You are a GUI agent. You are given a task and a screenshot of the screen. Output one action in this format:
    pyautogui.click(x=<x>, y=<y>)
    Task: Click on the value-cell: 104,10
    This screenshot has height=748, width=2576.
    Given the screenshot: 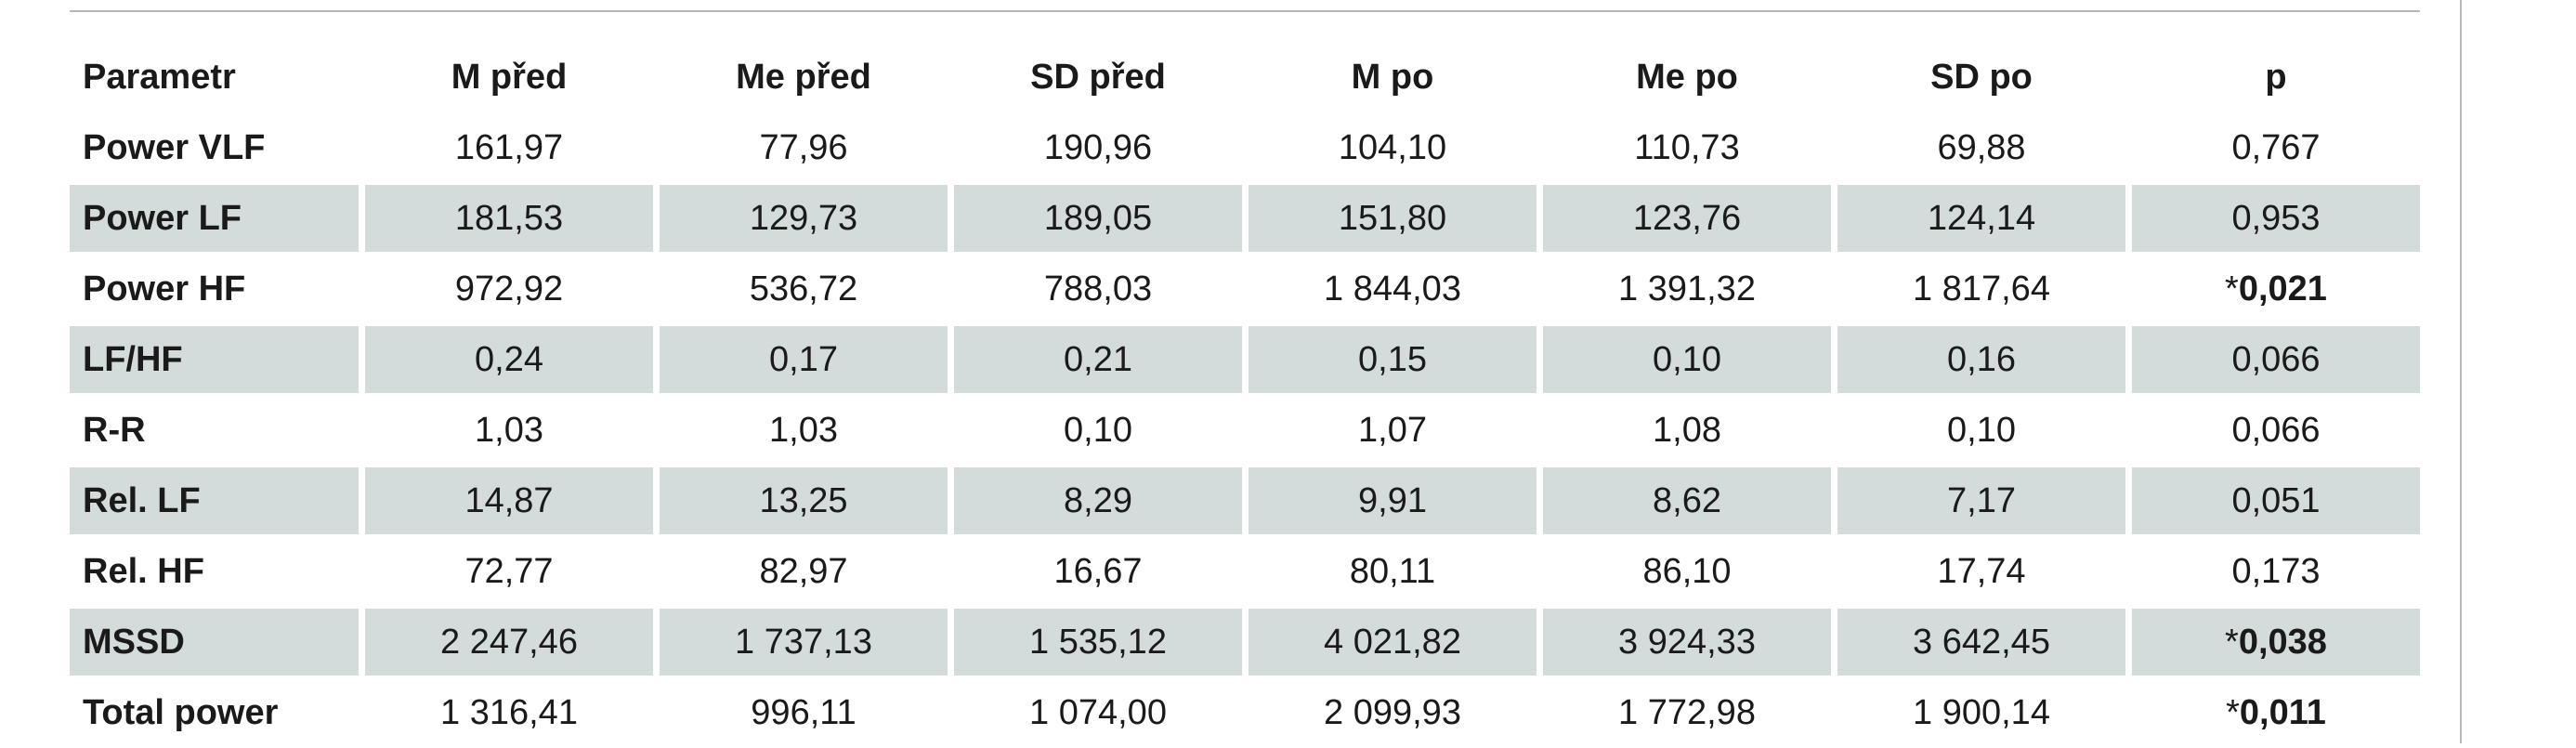 What is the action you would take?
    pyautogui.click(x=1393, y=147)
    